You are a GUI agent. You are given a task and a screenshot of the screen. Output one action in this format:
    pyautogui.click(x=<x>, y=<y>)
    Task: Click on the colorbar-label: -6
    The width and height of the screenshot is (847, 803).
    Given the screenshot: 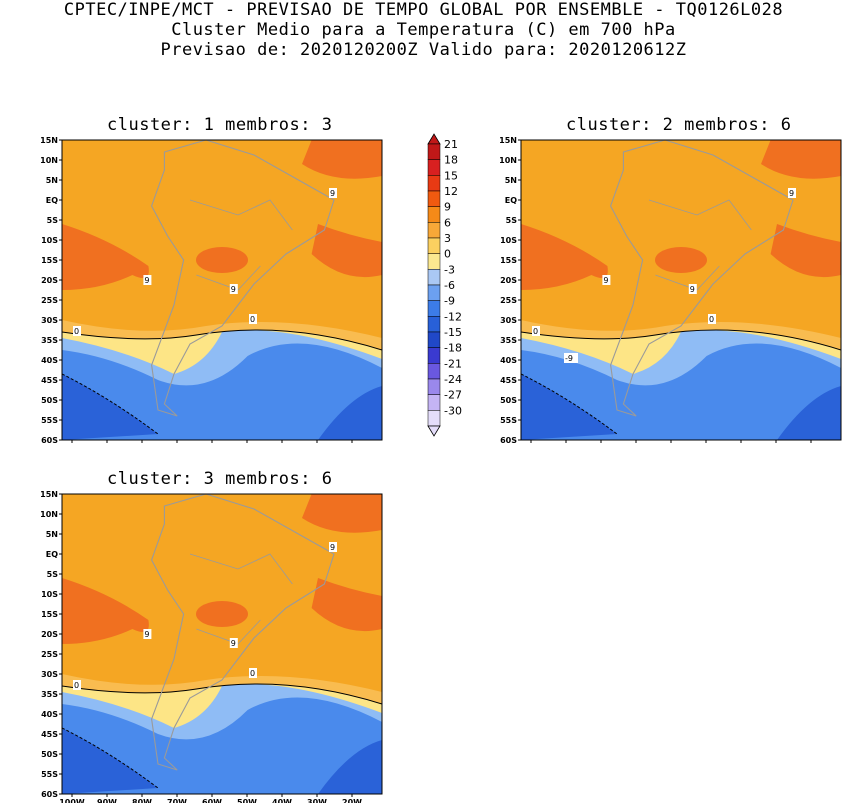 What is the action you would take?
    pyautogui.click(x=449, y=285)
    